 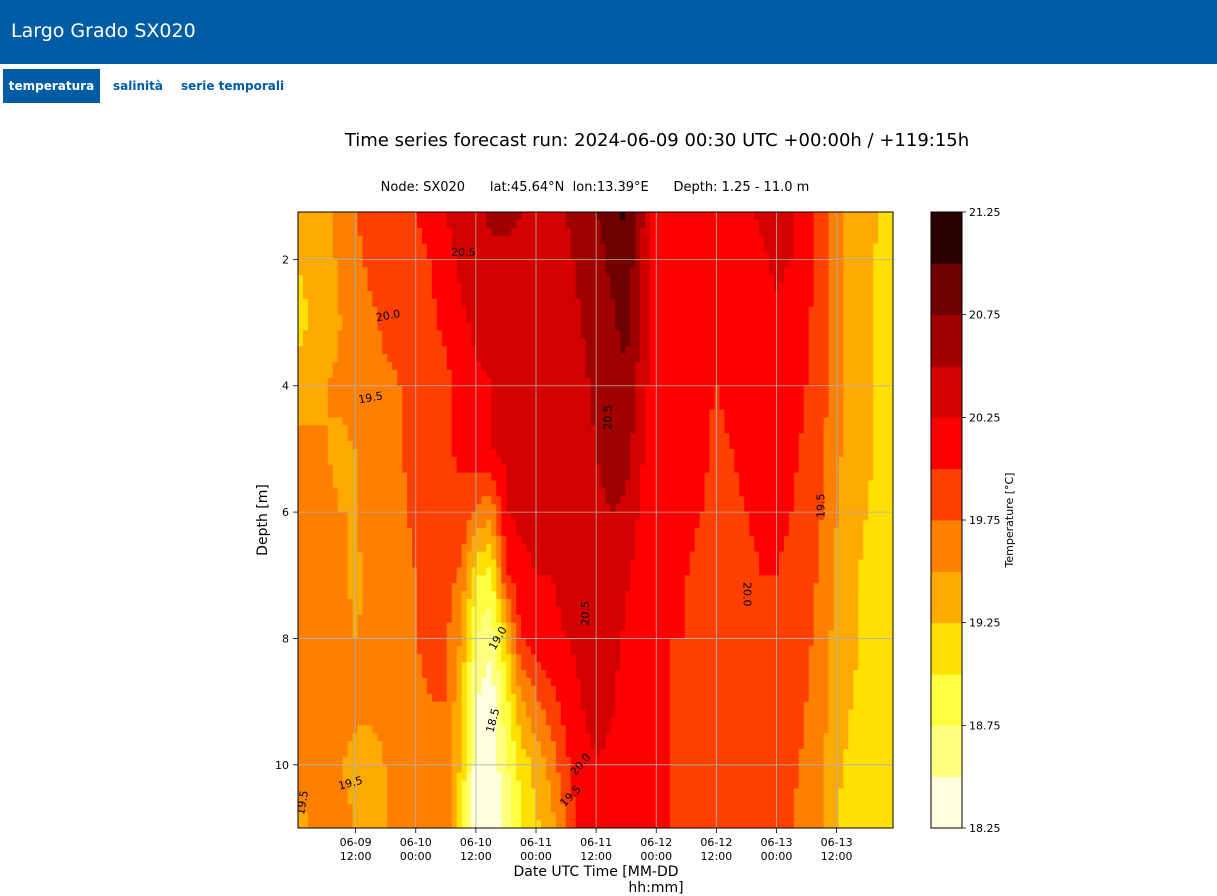 I want to click on tab-salinita: salinità, so click(x=138, y=86).